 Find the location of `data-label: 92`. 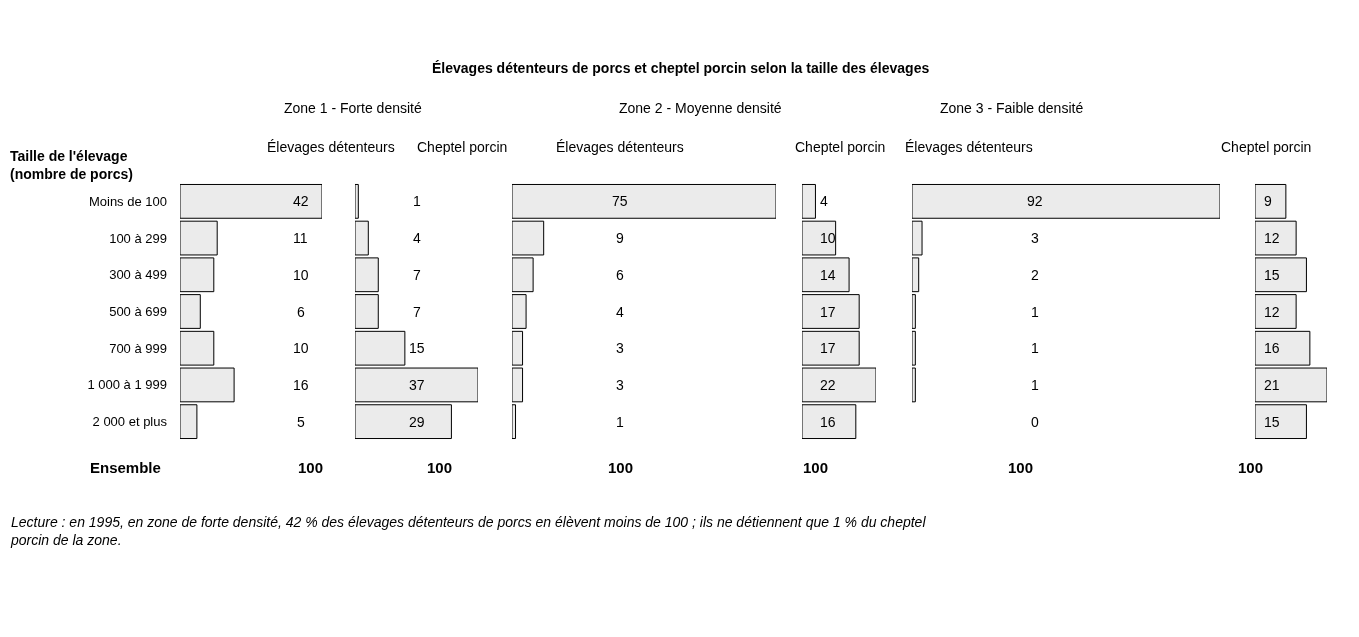

data-label: 92 is located at coordinates (1035, 201).